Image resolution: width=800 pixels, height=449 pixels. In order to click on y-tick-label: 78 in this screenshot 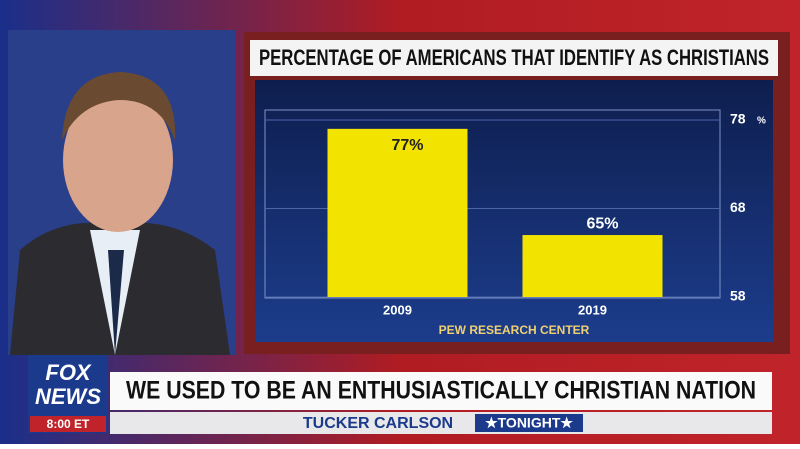, I will do `click(738, 119)`.